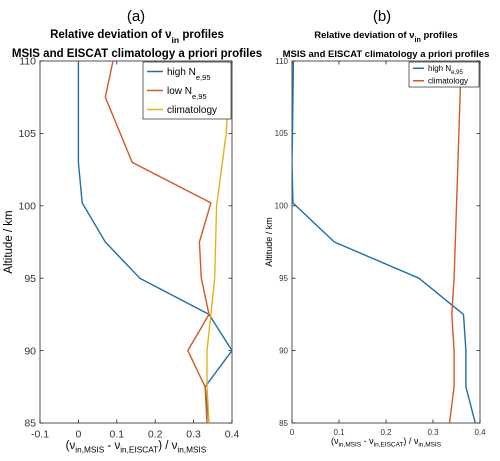 The image size is (500, 461). I want to click on legend-entry: low Ne,95, so click(187, 93).